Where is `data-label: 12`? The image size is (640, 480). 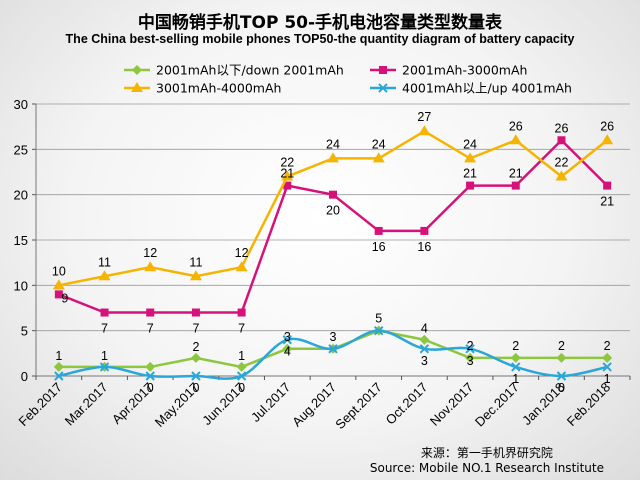
data-label: 12 is located at coordinates (242, 253).